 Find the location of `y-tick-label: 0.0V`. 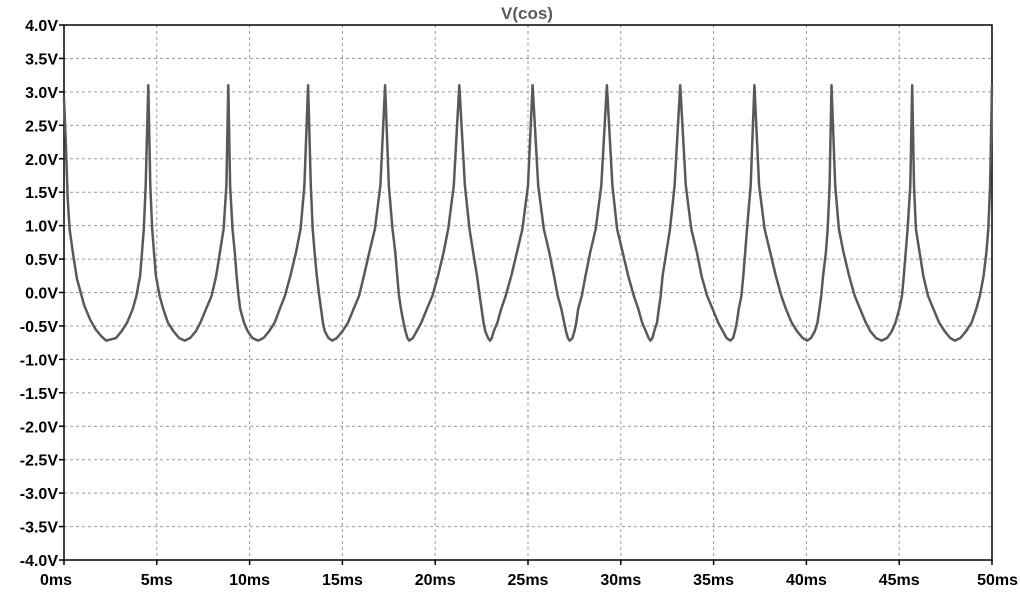

y-tick-label: 0.0V is located at coordinates (41, 294).